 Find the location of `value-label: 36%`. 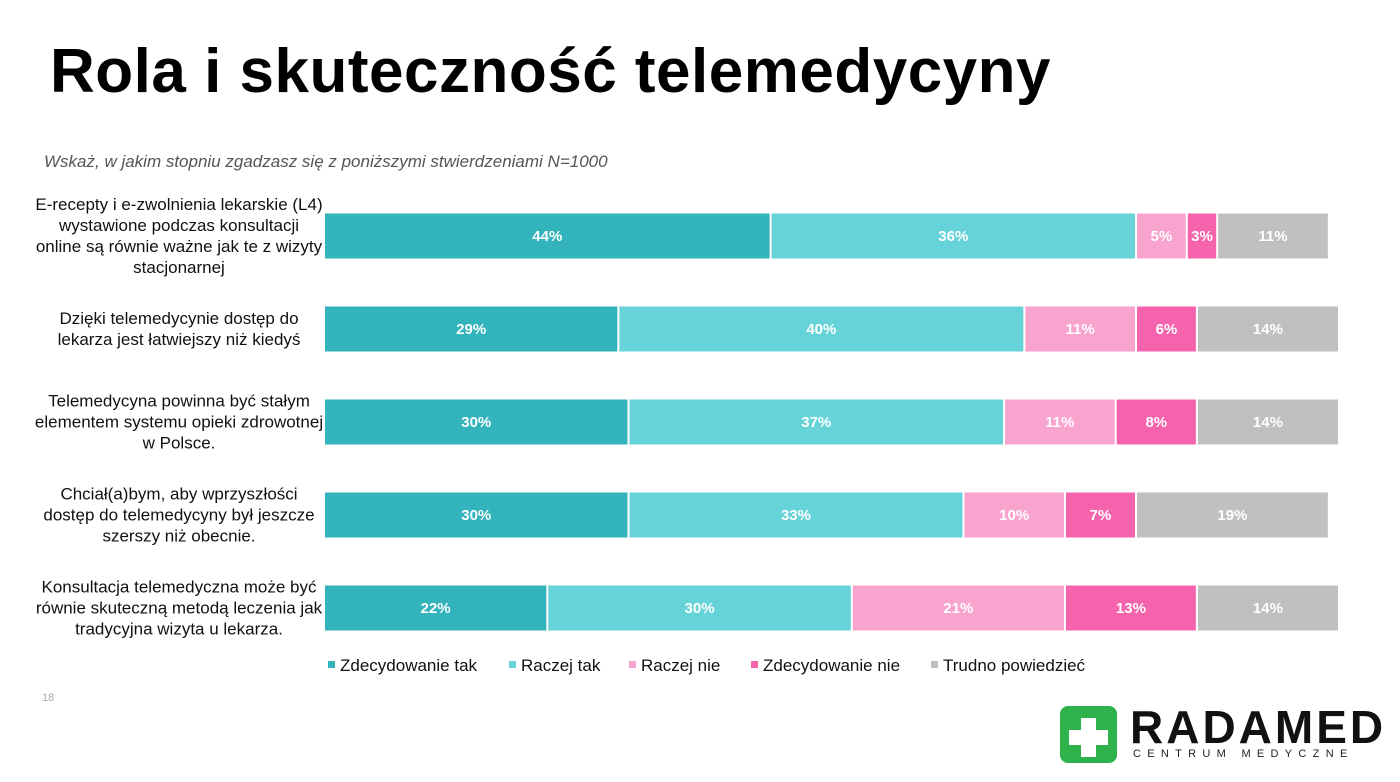

value-label: 36% is located at coordinates (953, 236).